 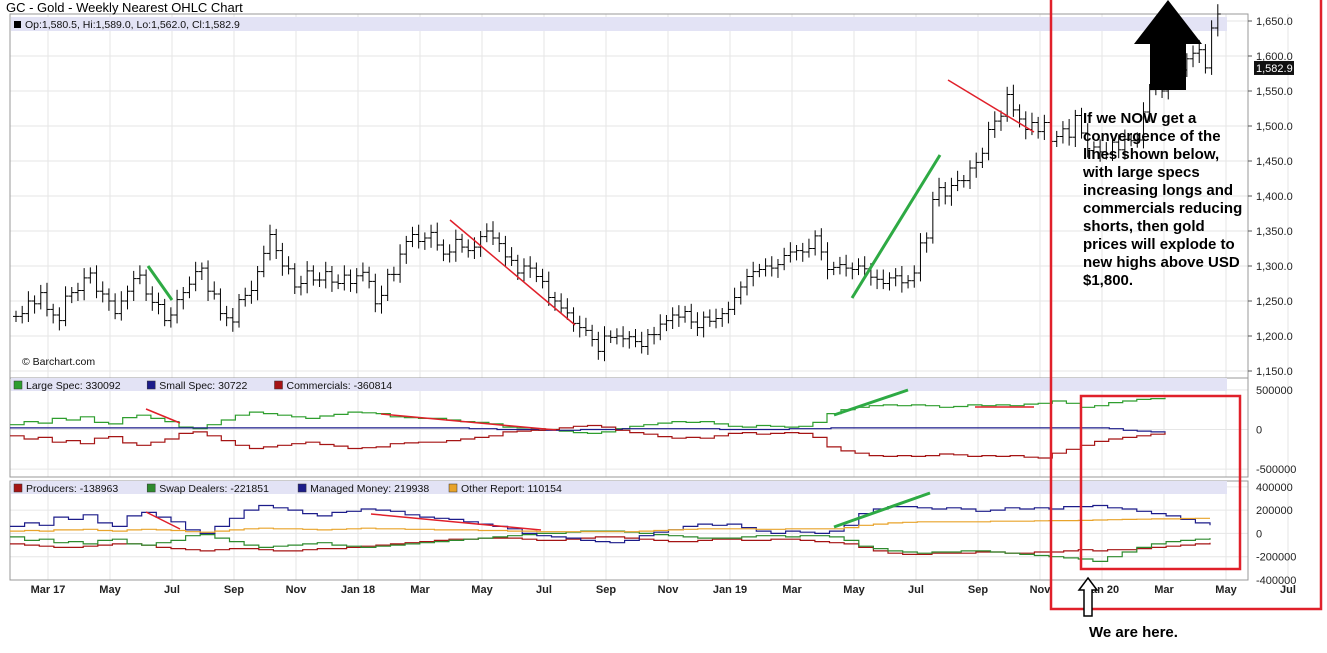 What do you see at coordinates (619, 24) in the screenshot?
I see `ohlc-header-band` at bounding box center [619, 24].